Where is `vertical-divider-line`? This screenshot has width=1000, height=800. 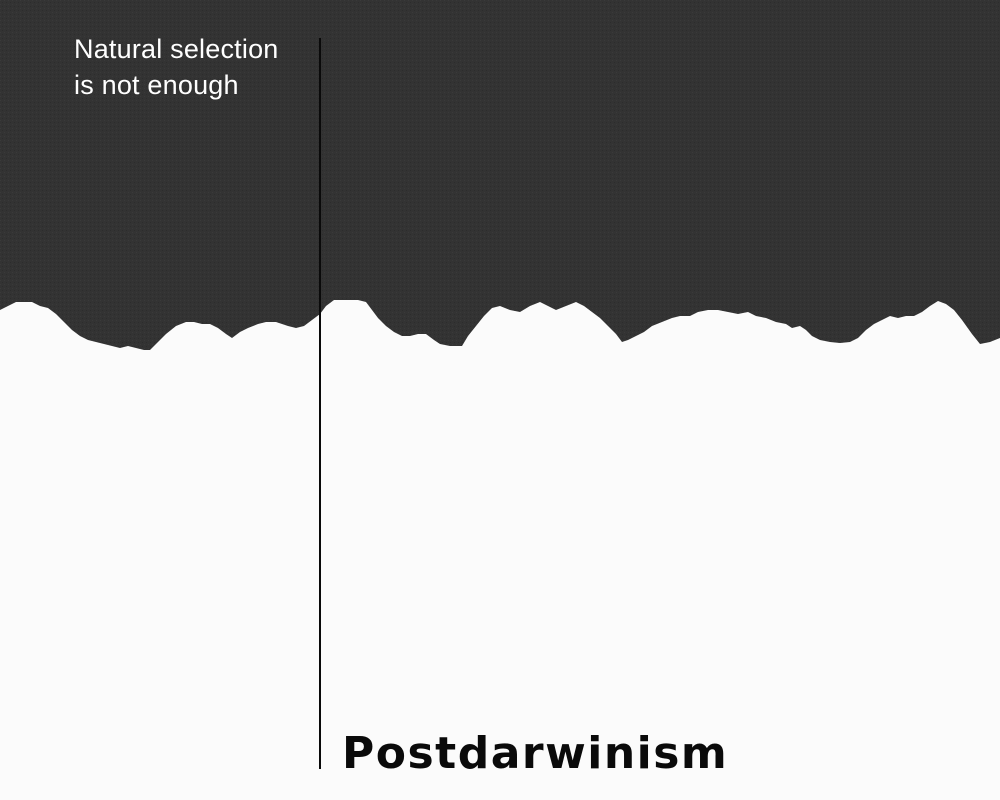 vertical-divider-line is located at coordinates (320, 403).